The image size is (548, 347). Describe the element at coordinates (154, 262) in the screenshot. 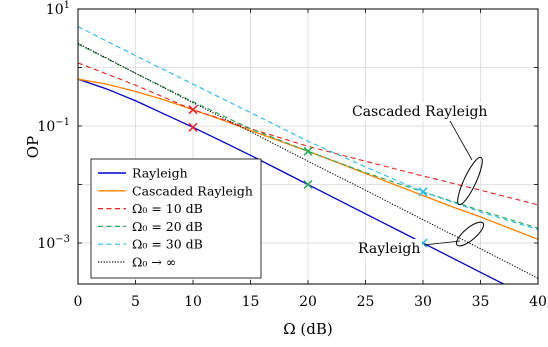

I see `legend-label: Ω₀ → ∞` at that location.